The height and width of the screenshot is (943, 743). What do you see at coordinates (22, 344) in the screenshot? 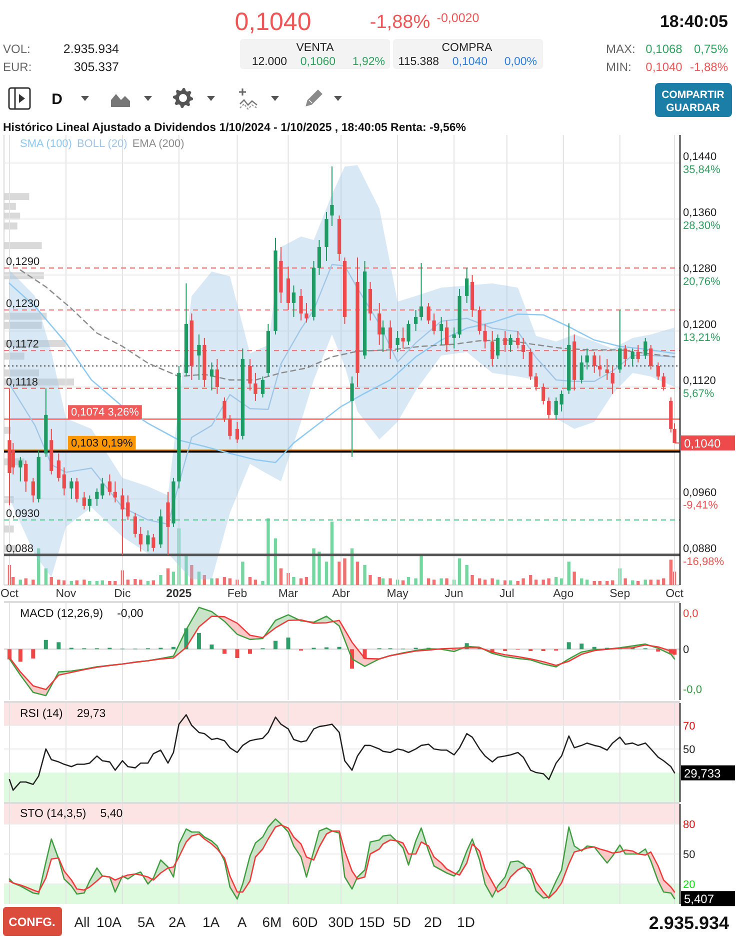
I see `ref-line-label: 0,1172` at bounding box center [22, 344].